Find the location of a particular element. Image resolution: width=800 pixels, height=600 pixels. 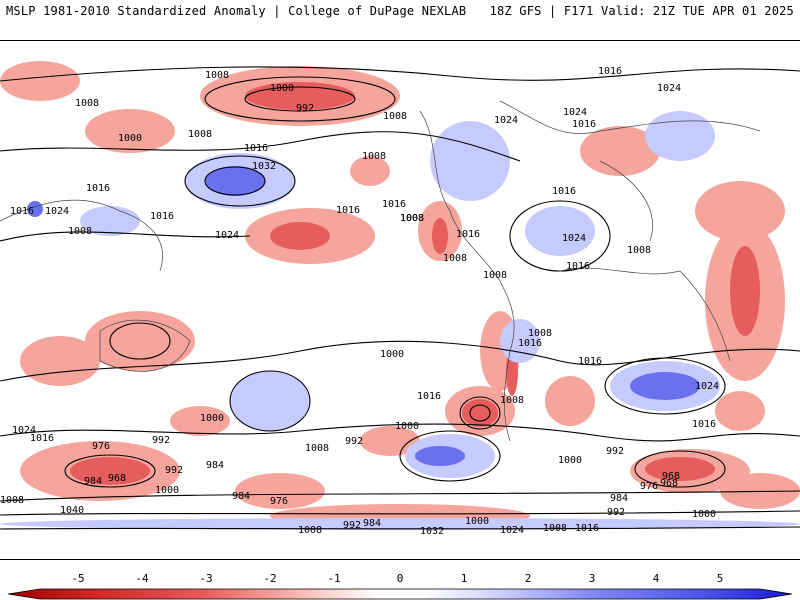

colorbar-gradient is located at coordinates (400, 594).